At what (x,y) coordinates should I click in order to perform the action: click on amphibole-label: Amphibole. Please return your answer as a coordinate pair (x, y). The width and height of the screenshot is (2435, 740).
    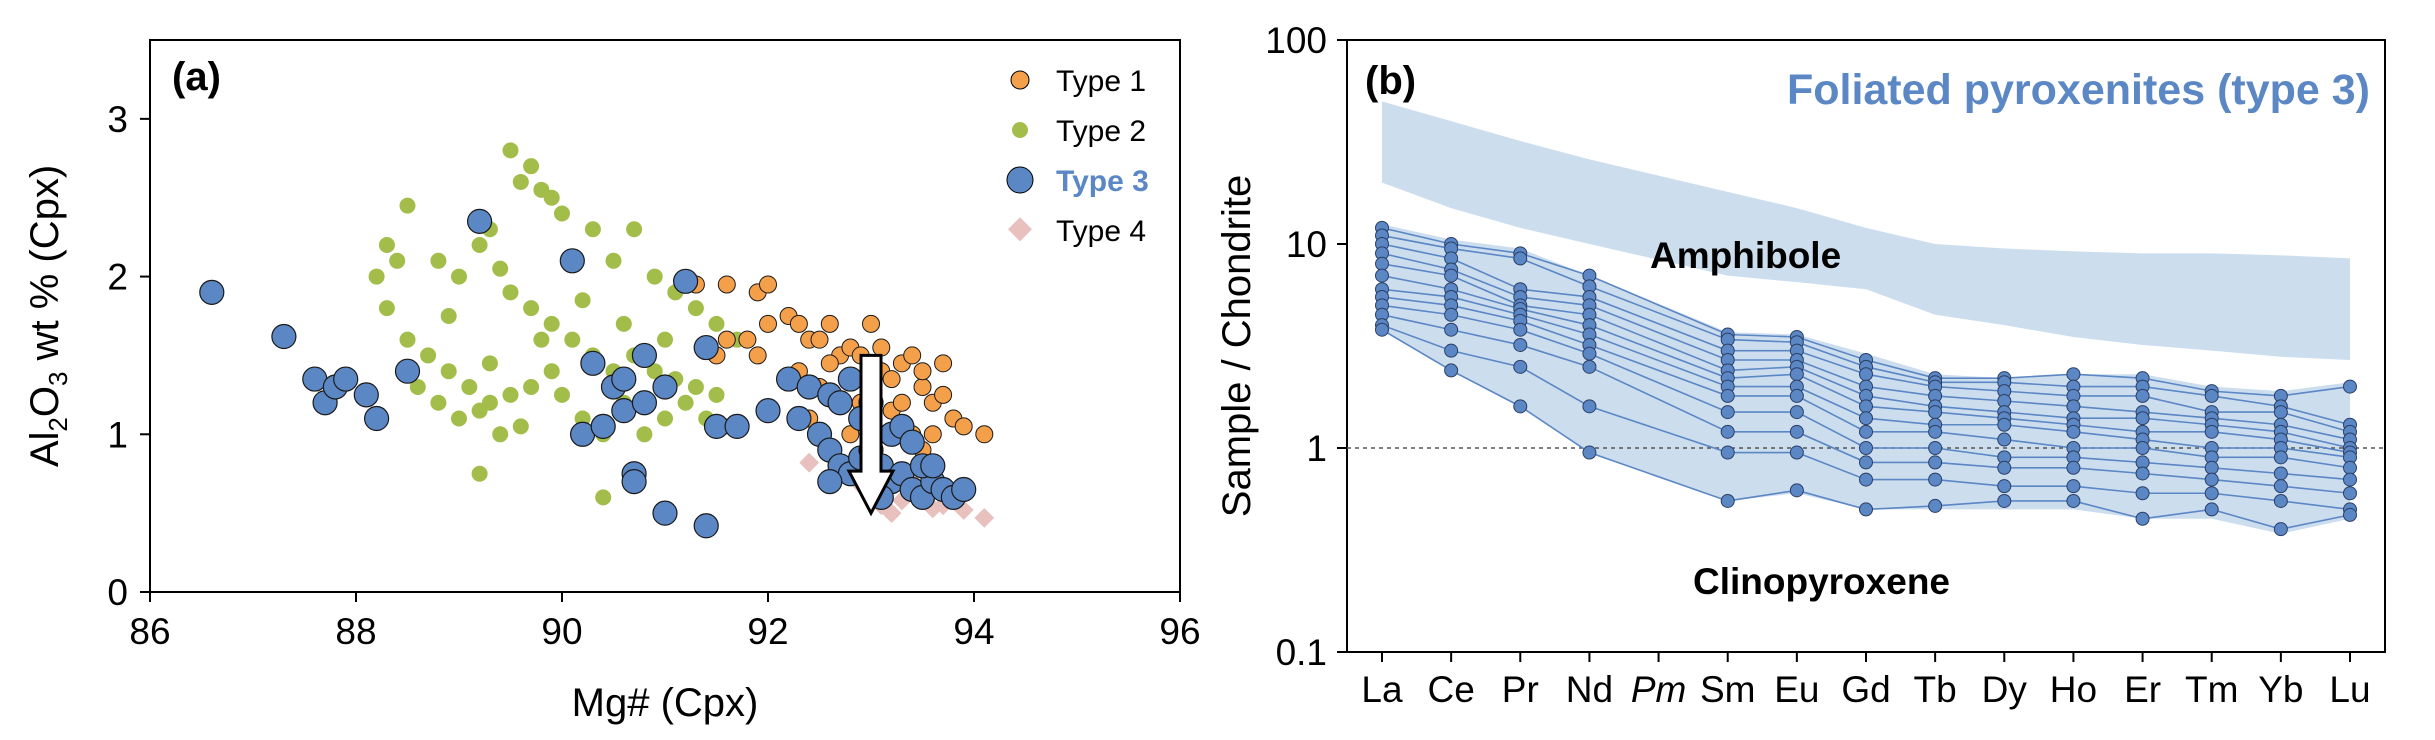
    Looking at the image, I should click on (1745, 255).